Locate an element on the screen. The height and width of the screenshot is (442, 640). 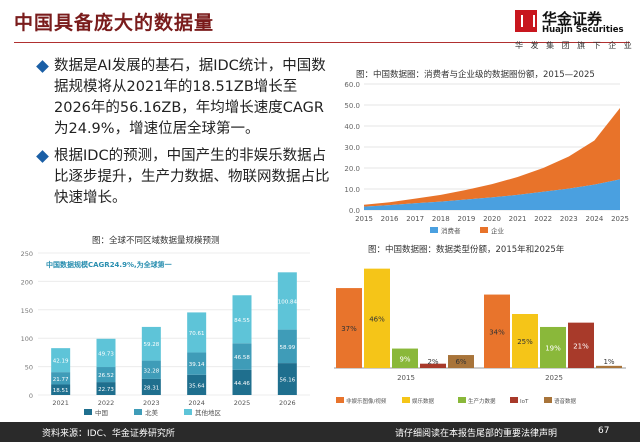
x-tick-label: 2020 is located at coordinates (492, 219).